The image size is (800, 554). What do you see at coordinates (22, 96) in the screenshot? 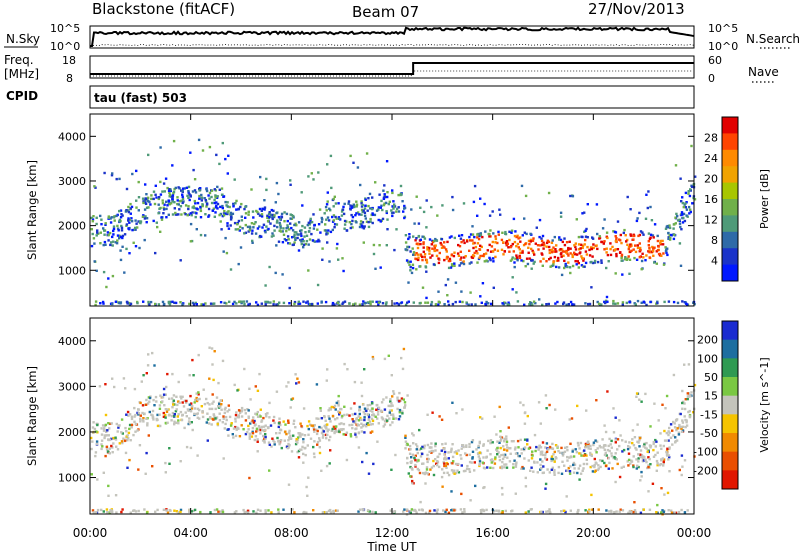
I see `cpid-label: CPID` at bounding box center [22, 96].